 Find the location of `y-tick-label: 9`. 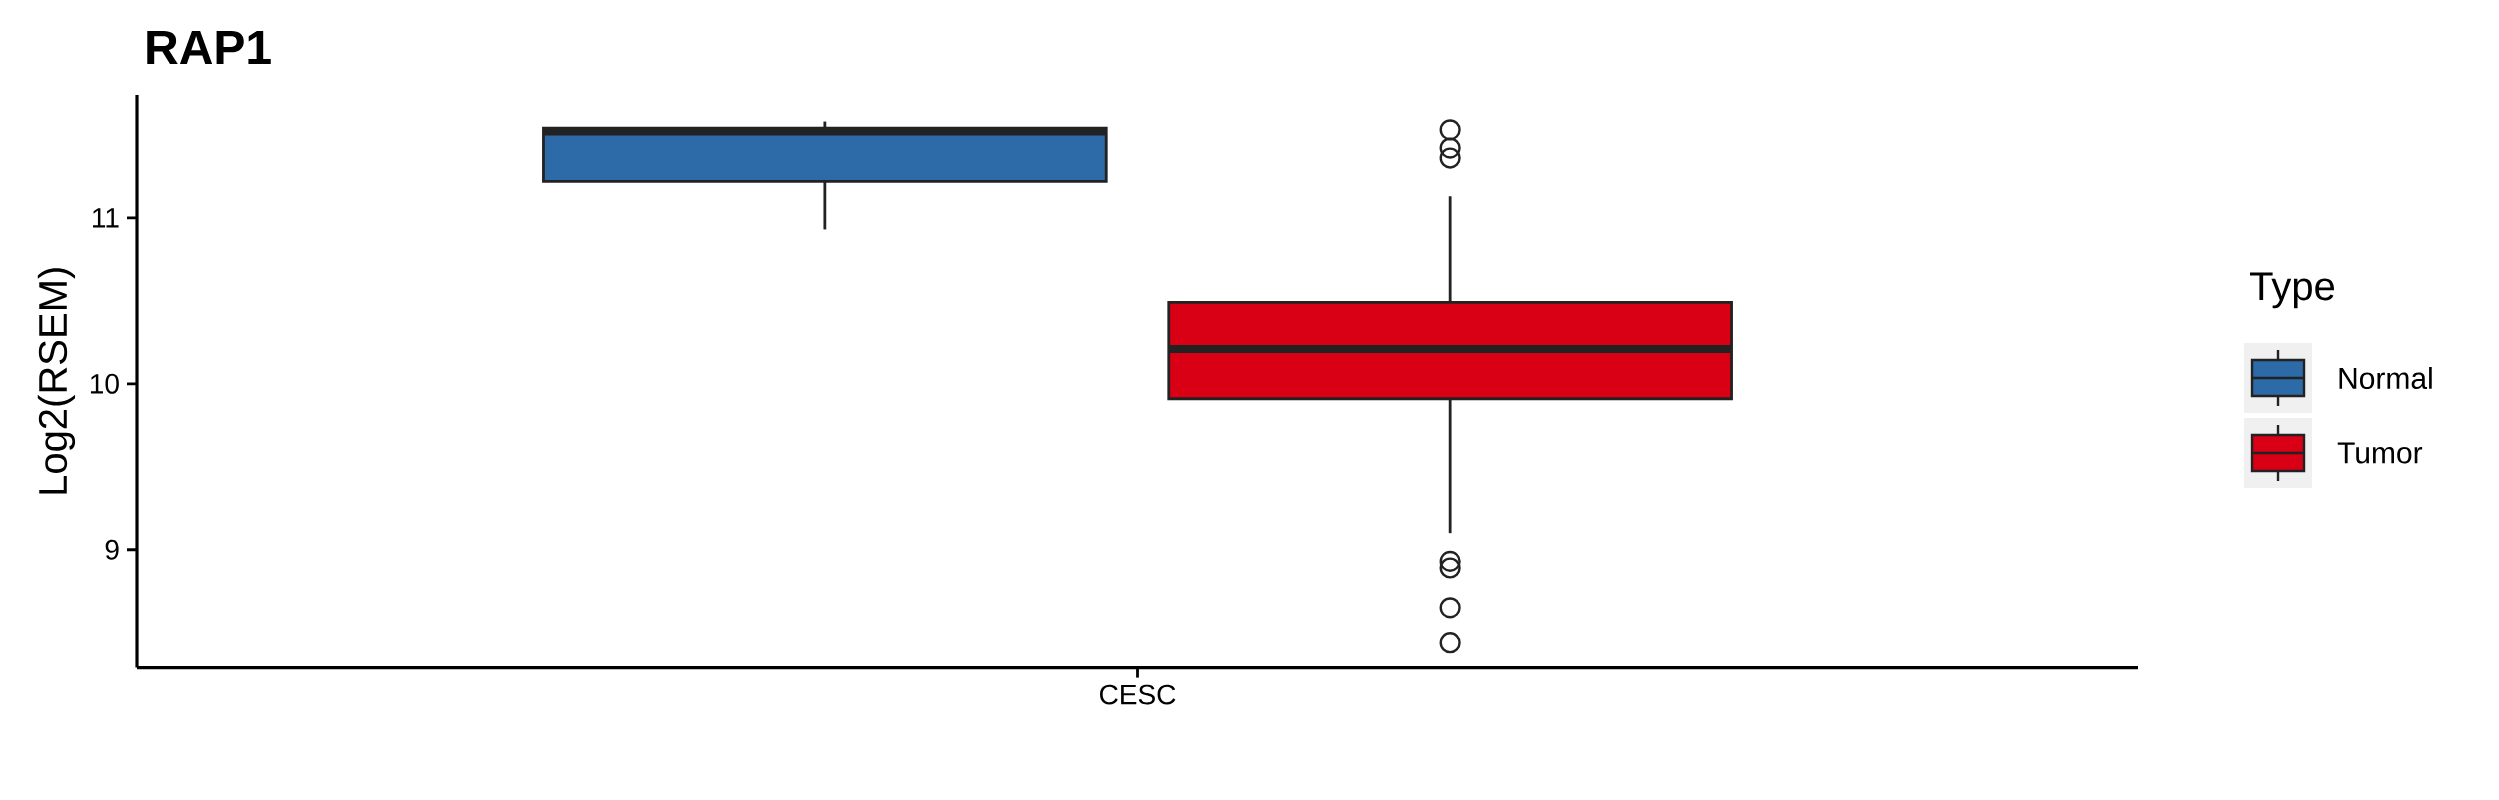

y-tick-label: 9 is located at coordinates (112, 549).